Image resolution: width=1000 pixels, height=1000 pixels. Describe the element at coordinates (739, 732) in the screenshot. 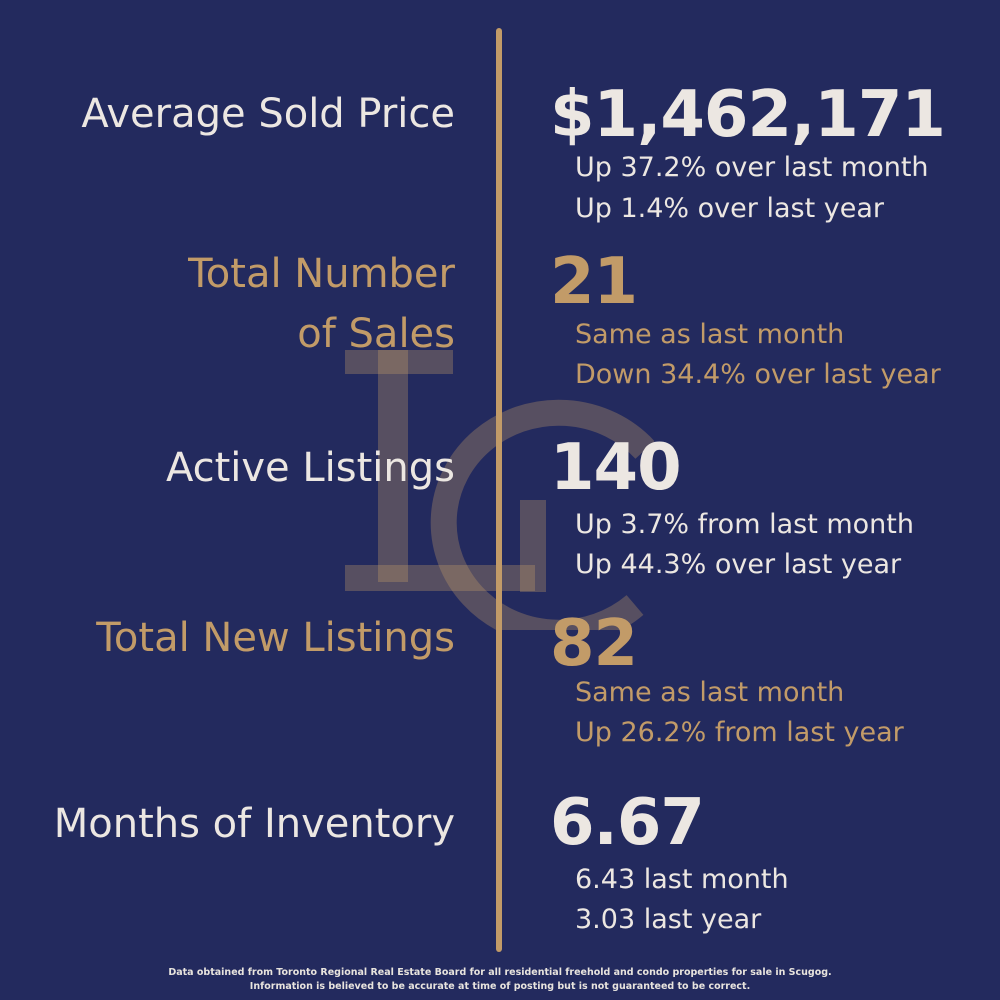

I see `total-new-listings-year-change: Up 26.2% from last year` at that location.